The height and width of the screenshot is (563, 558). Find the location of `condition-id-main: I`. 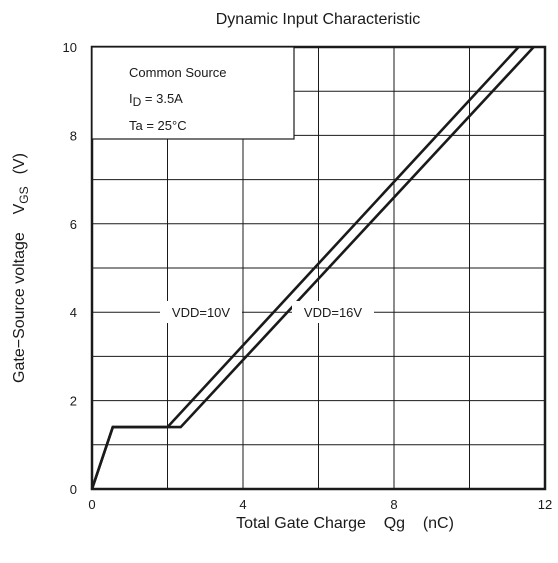

condition-id-main: I is located at coordinates (131, 98).